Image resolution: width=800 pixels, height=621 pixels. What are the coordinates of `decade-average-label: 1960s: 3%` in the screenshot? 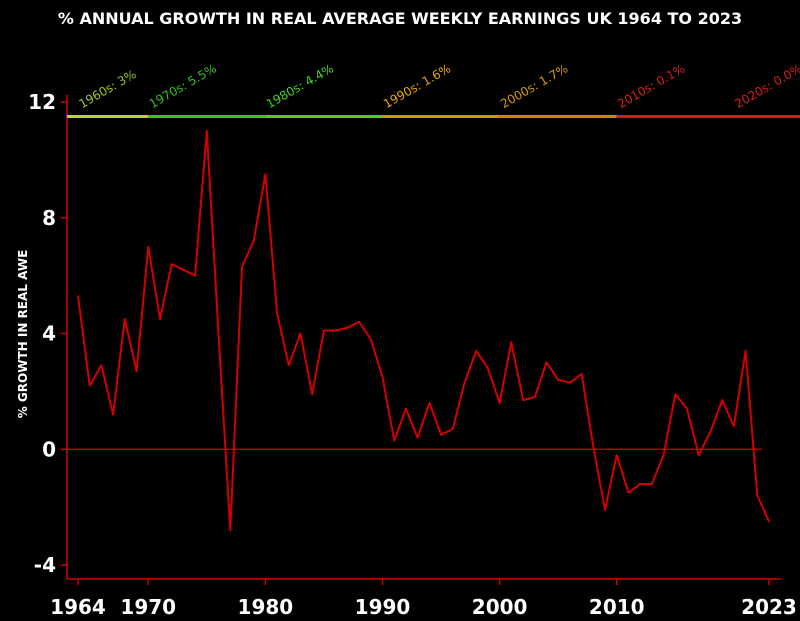 It's located at (108, 89).